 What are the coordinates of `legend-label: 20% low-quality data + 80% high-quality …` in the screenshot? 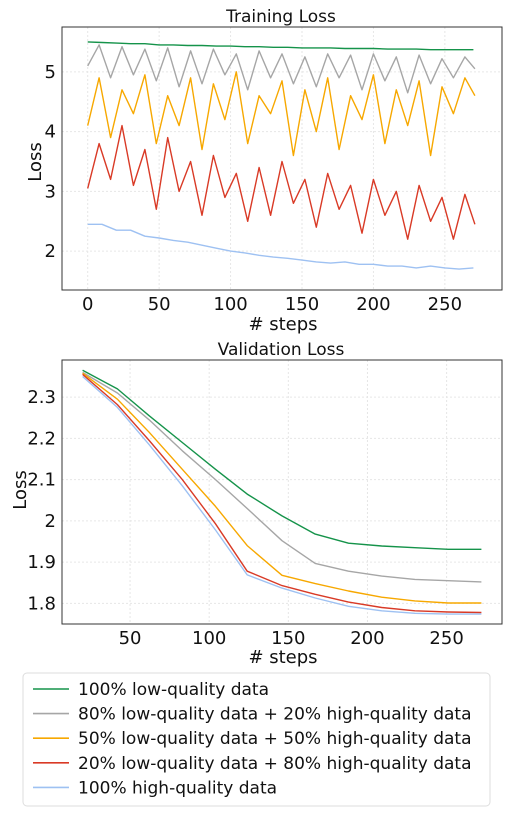 It's located at (275, 764).